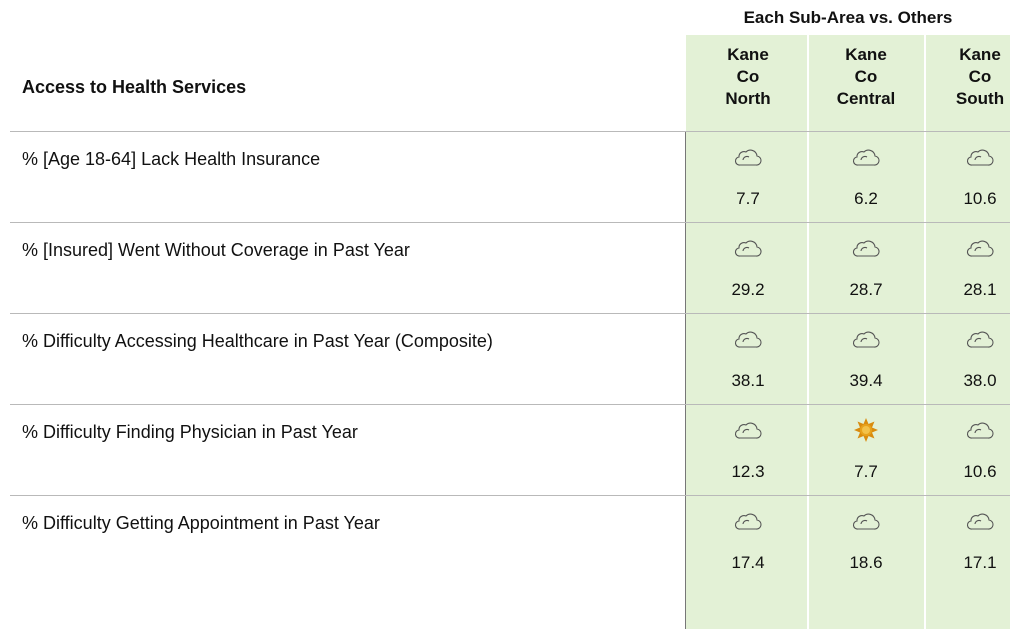  Describe the element at coordinates (848, 17) in the screenshot. I see `group-title: Each Sub-Area vs. Others` at that location.